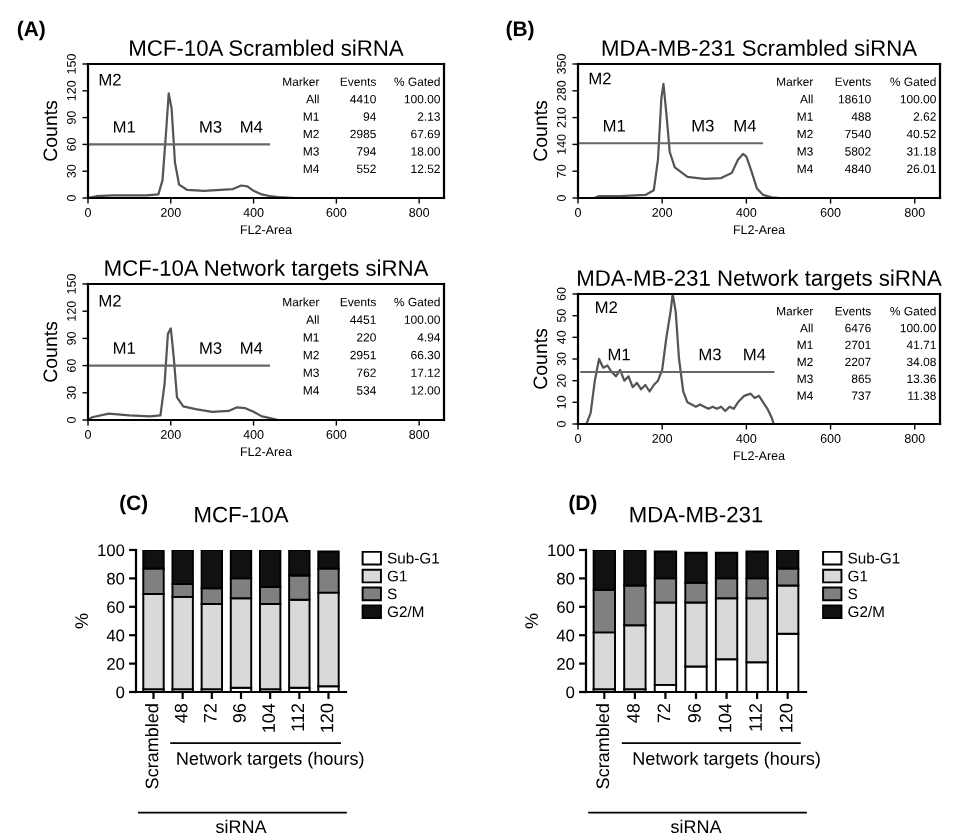  What do you see at coordinates (760, 280) in the screenshot?
I see `chart-title: MDA-MB-231 Network targets siRNA` at bounding box center [760, 280].